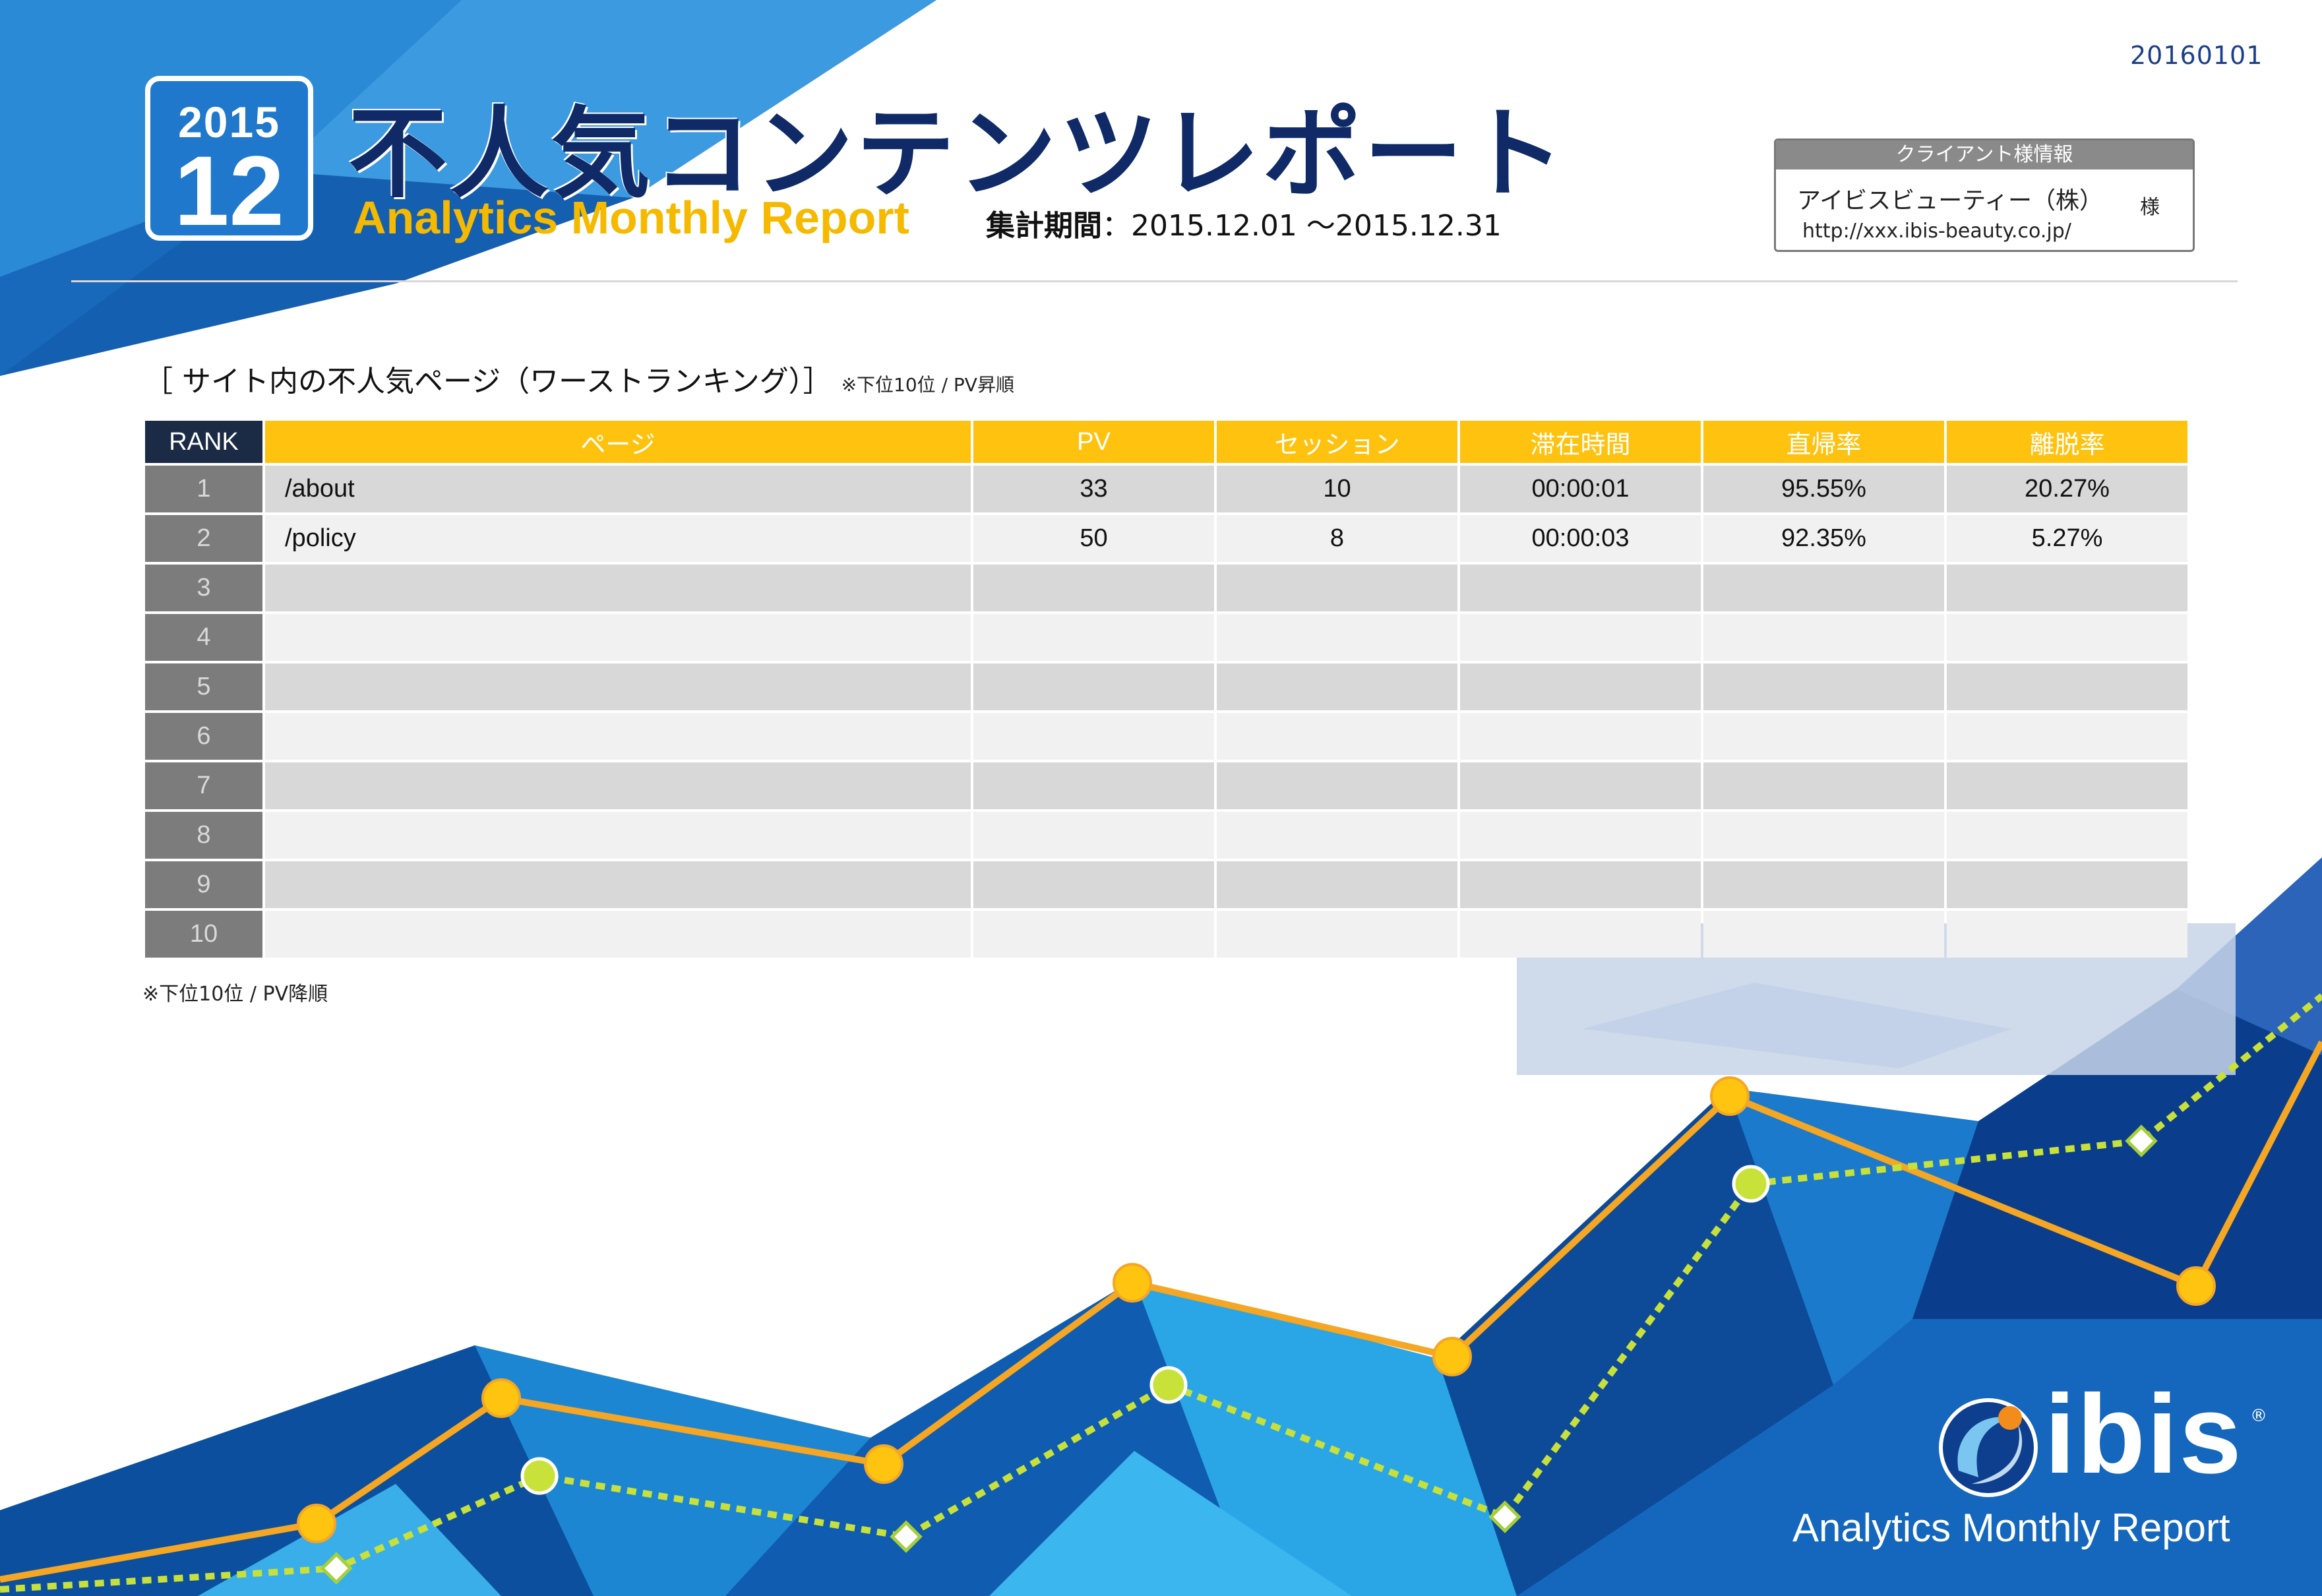  Describe the element at coordinates (1337, 442) in the screenshot. I see `col-header-sessions: セッション` at that location.